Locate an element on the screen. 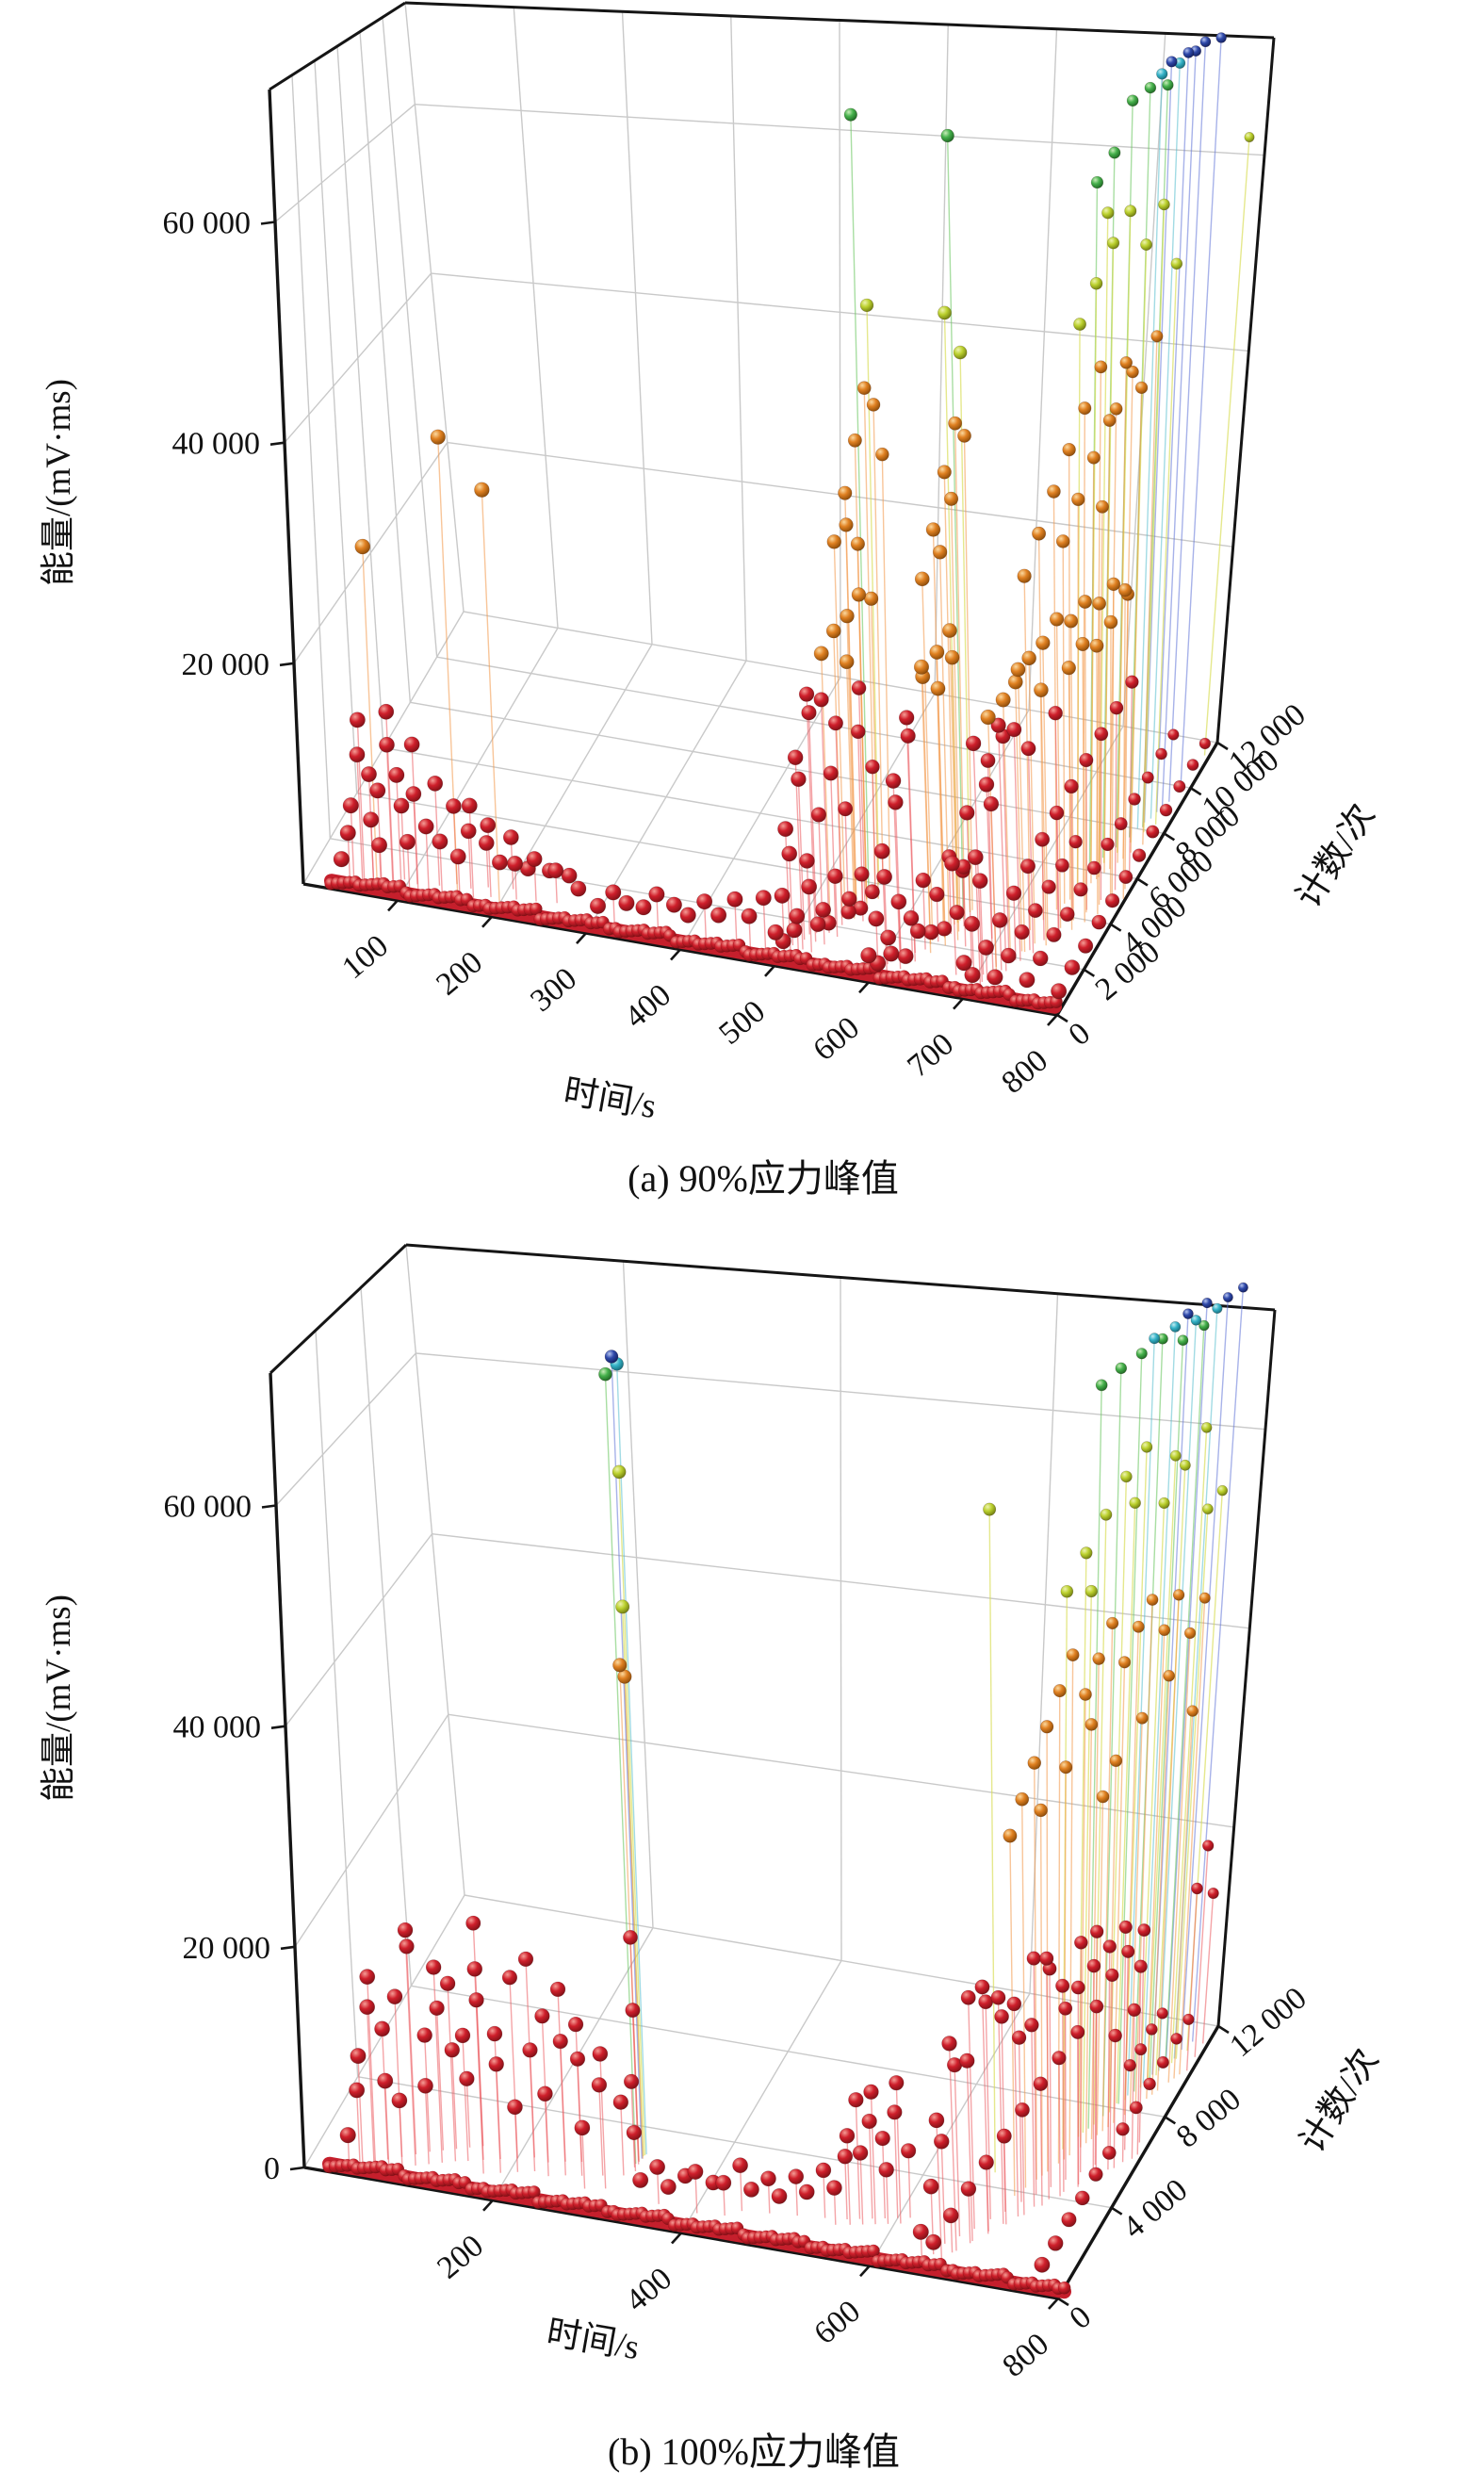 The width and height of the screenshot is (1484, 2486). svg-text: 100 is located at coordinates (365, 957).